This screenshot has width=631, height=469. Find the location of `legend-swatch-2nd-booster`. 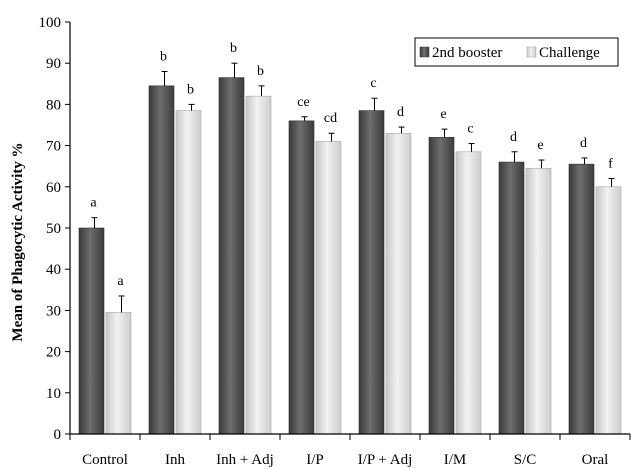

legend-swatch-2nd-booster is located at coordinates (424, 52).